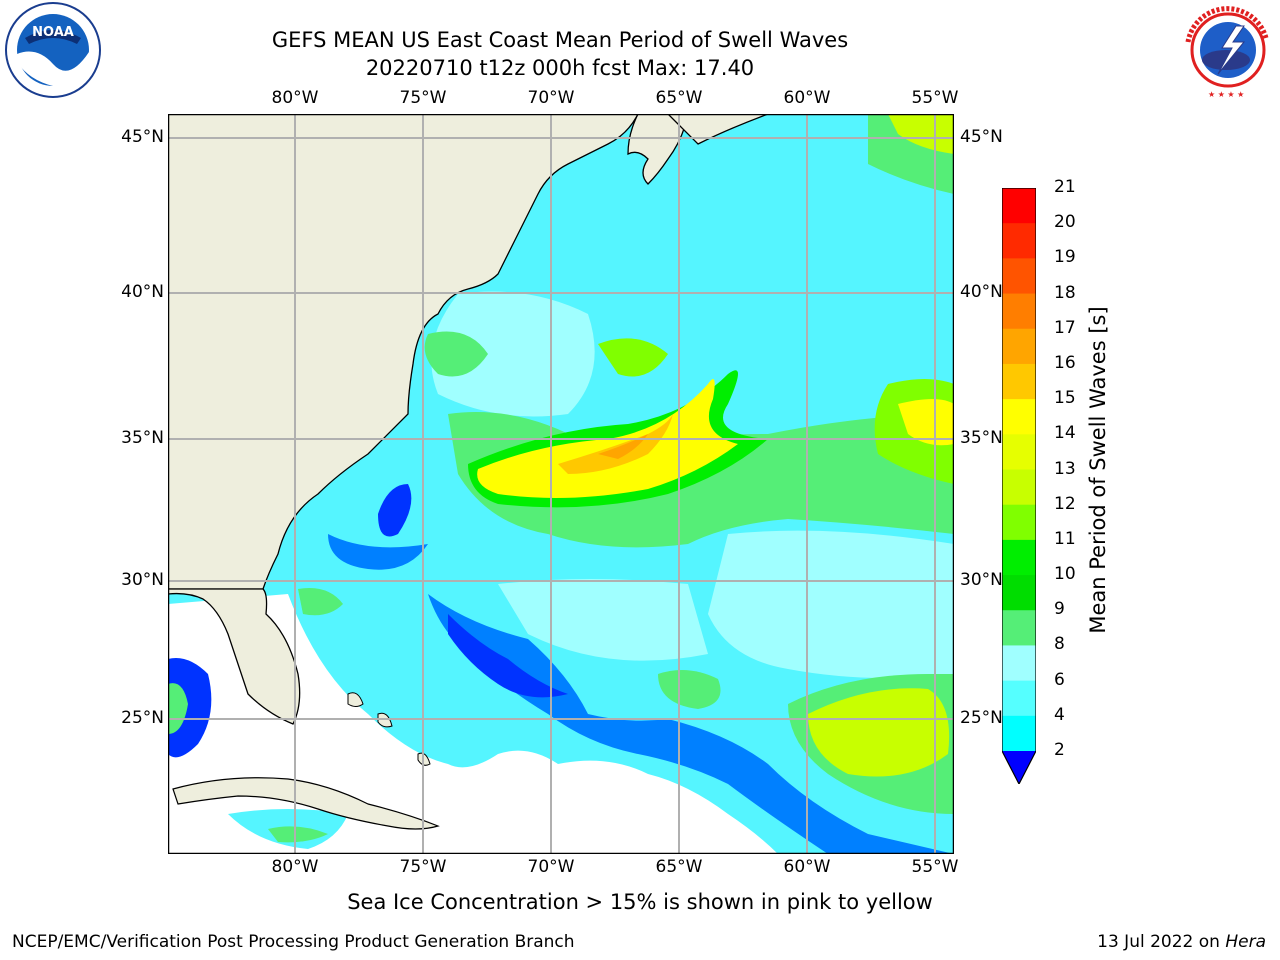  Describe the element at coordinates (831, 604) in the screenshot. I see `period-zone-8-9-east` at that location.